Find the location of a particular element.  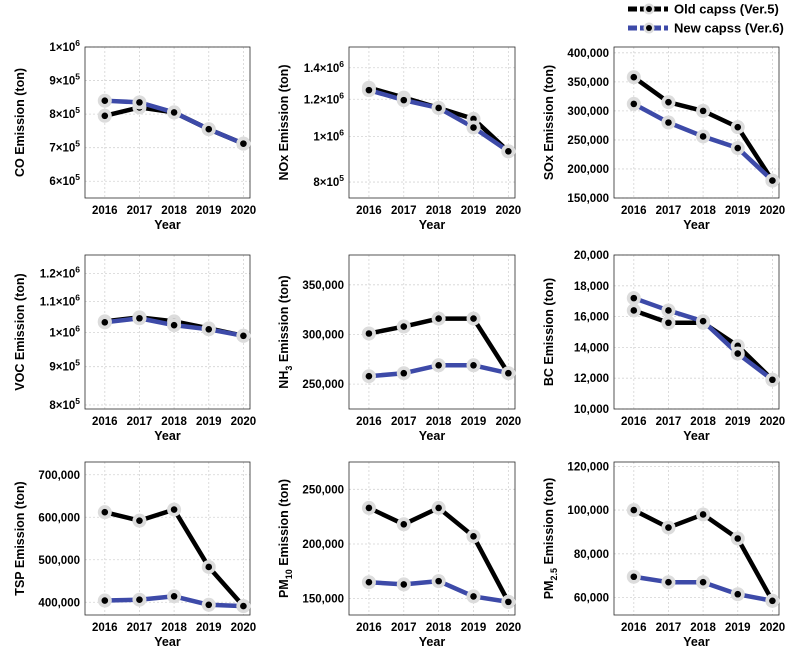

y-tick-label: 700,000 is located at coordinates (59, 476).